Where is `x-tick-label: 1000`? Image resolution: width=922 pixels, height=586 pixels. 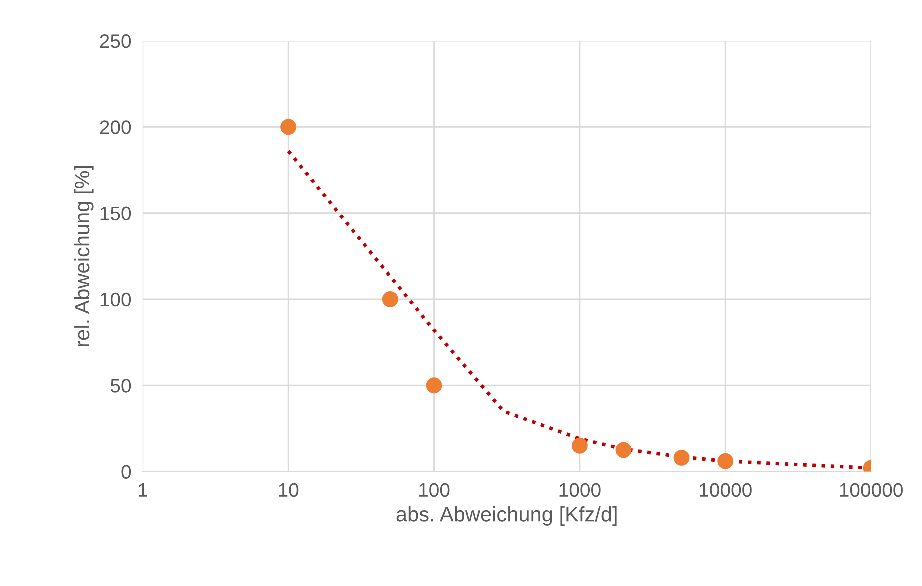 x-tick-label: 1000 is located at coordinates (580, 490).